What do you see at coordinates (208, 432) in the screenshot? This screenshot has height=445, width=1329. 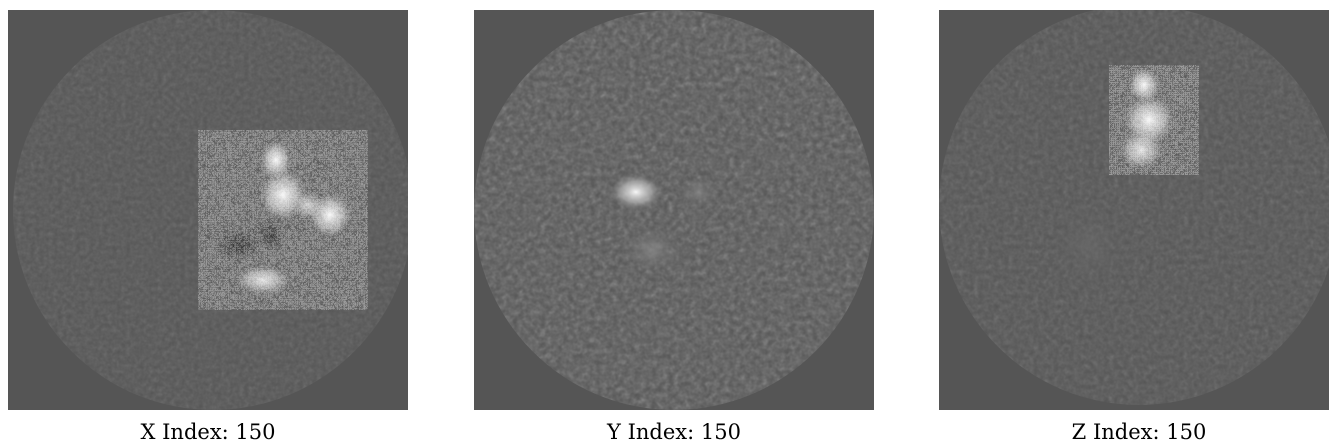 I see `x-slice-caption: X Index: 150` at bounding box center [208, 432].